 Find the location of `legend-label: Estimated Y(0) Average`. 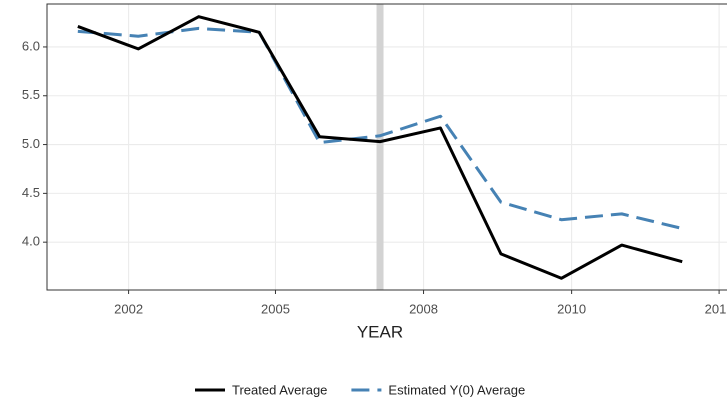

legend-label: Estimated Y(0) Average is located at coordinates (456, 389).